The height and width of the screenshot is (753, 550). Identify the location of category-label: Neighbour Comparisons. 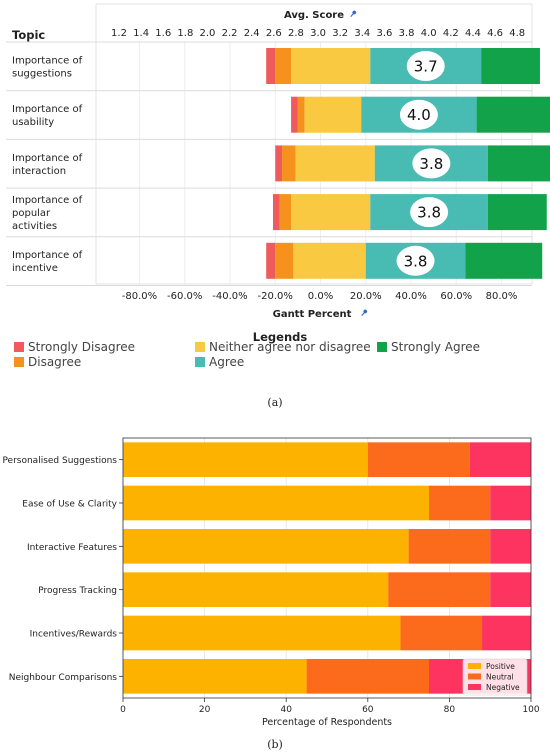
(63, 678).